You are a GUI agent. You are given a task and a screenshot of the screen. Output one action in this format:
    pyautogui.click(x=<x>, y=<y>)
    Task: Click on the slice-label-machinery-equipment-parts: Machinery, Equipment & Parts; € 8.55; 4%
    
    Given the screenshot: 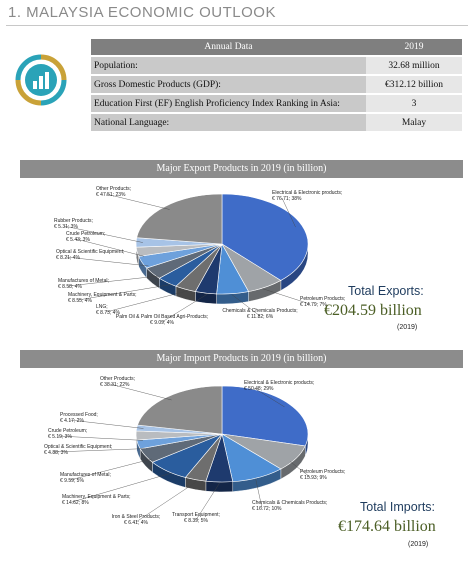 What is the action you would take?
    pyautogui.click(x=102, y=298)
    